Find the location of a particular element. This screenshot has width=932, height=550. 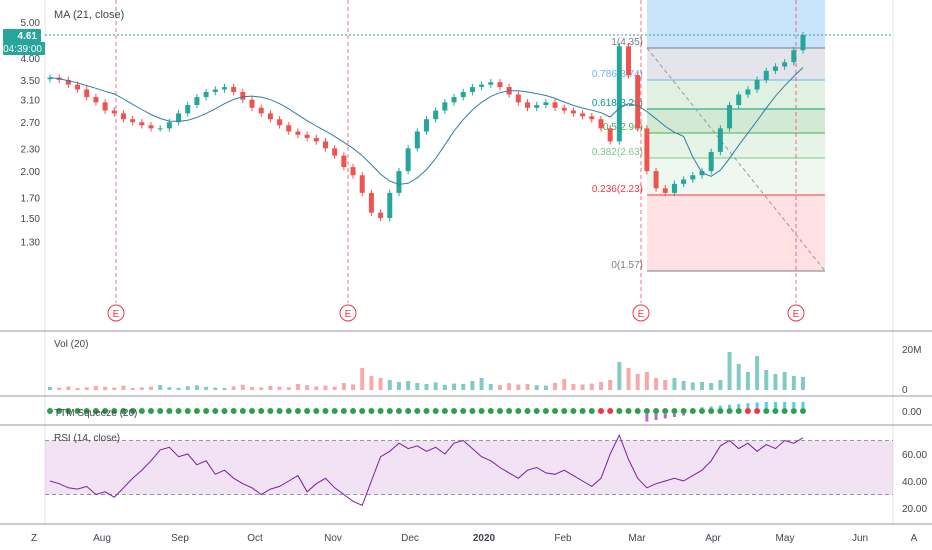

rsi-label: RSI (14, close) is located at coordinates (87, 438).